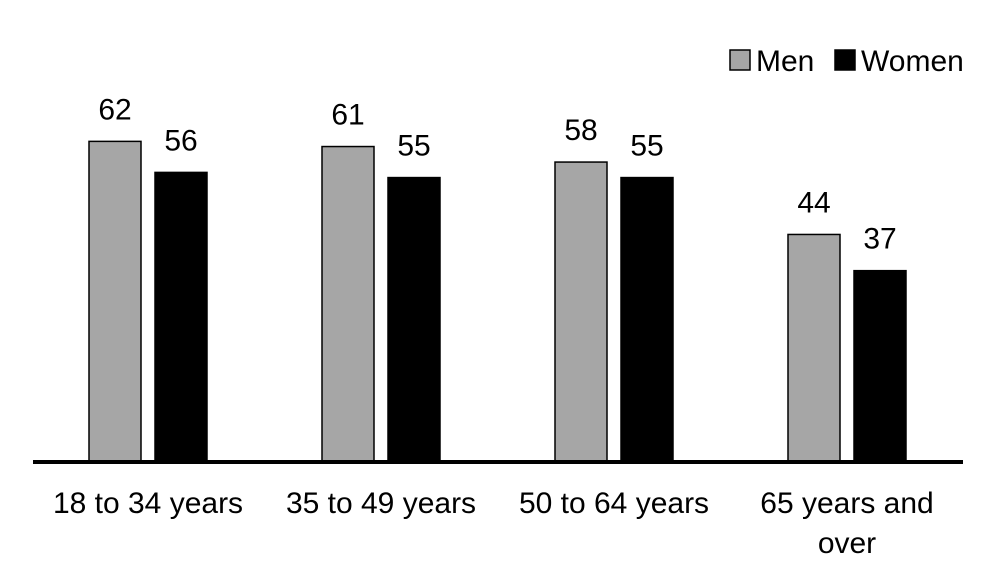 The image size is (997, 586). I want to click on x-tick-label-1: 18 to 34 years, so click(148, 503).